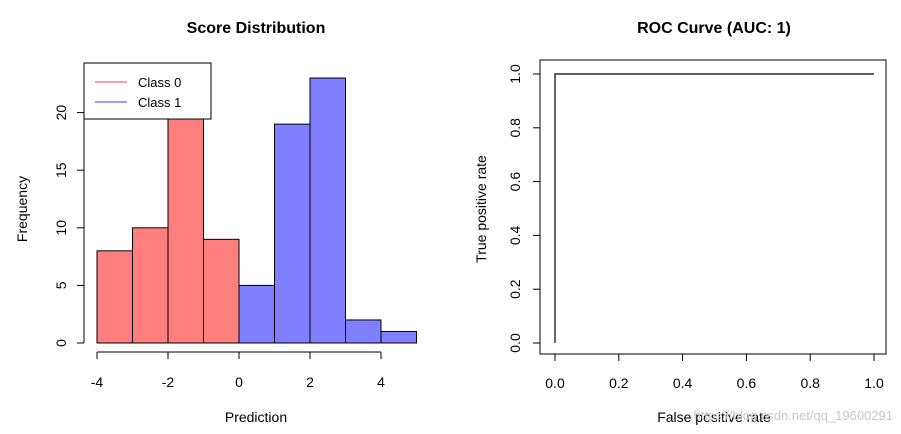  Describe the element at coordinates (515, 182) in the screenshot. I see `roc-y-tick-label: 0.6` at that location.